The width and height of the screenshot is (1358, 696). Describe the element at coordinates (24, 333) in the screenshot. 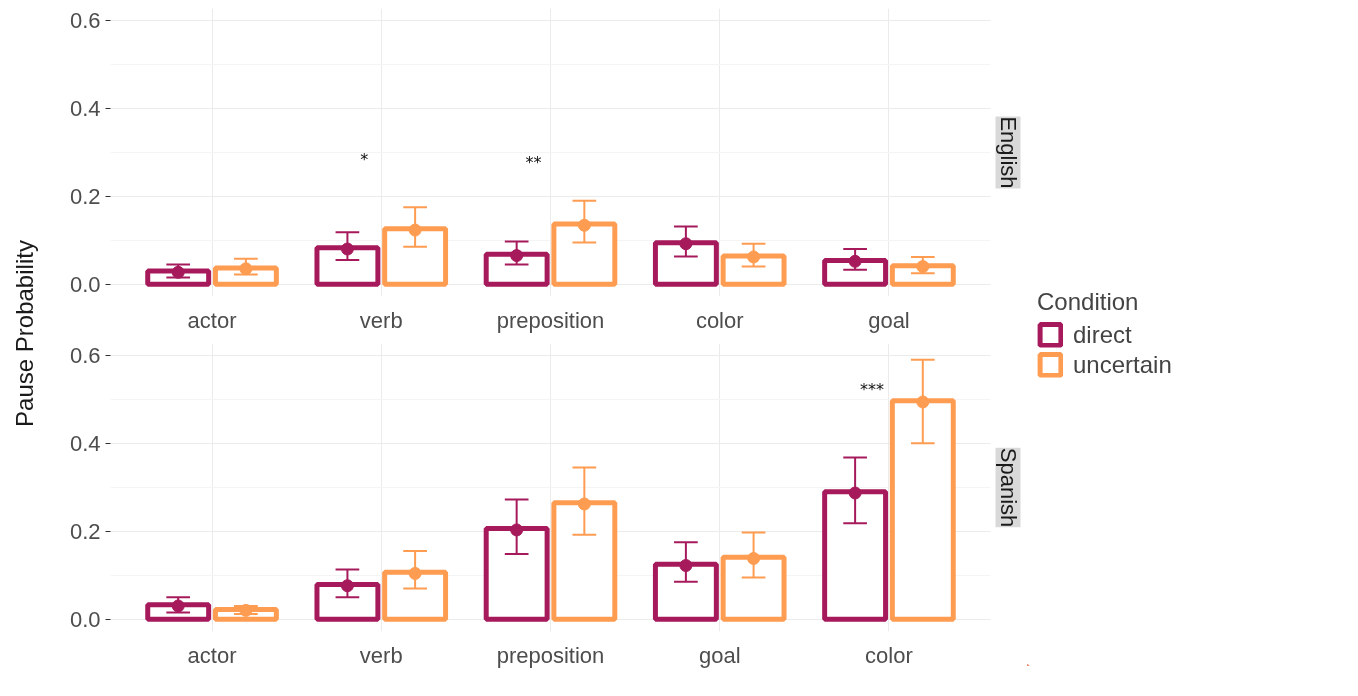

I see `y-axis-title: Pause Probability` at that location.